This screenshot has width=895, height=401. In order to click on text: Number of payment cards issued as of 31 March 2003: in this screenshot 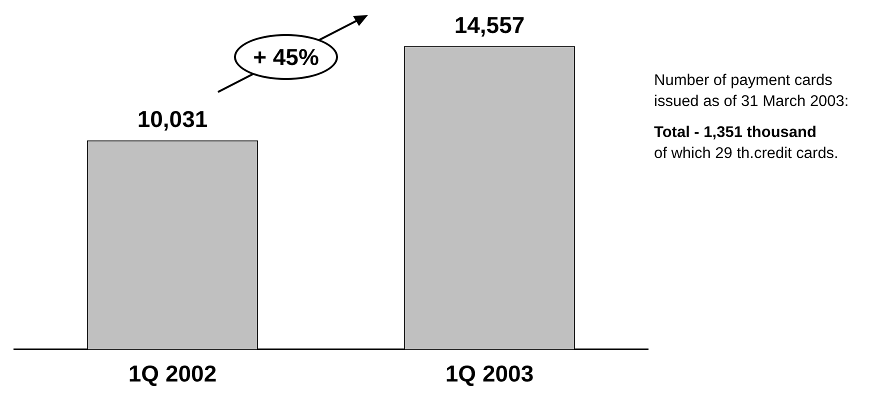, I will do `click(752, 91)`.